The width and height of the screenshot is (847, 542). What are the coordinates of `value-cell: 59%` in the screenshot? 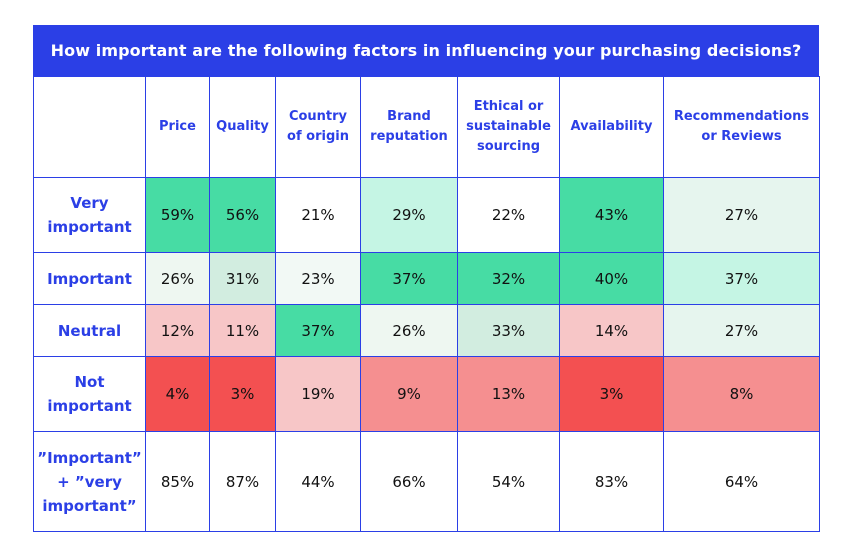 It's located at (177, 215).